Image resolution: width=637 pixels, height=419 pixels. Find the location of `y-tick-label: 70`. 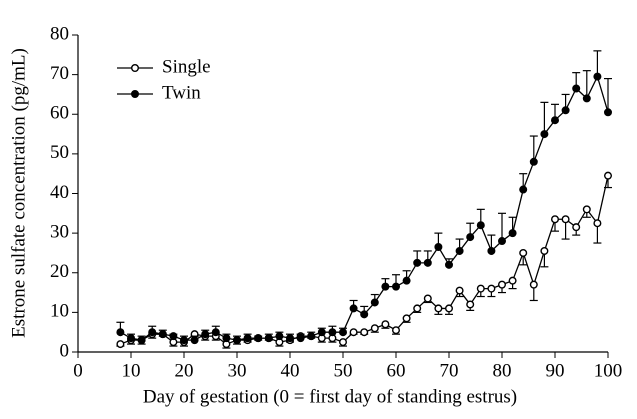

y-tick-label: 70 is located at coordinates (59, 73).